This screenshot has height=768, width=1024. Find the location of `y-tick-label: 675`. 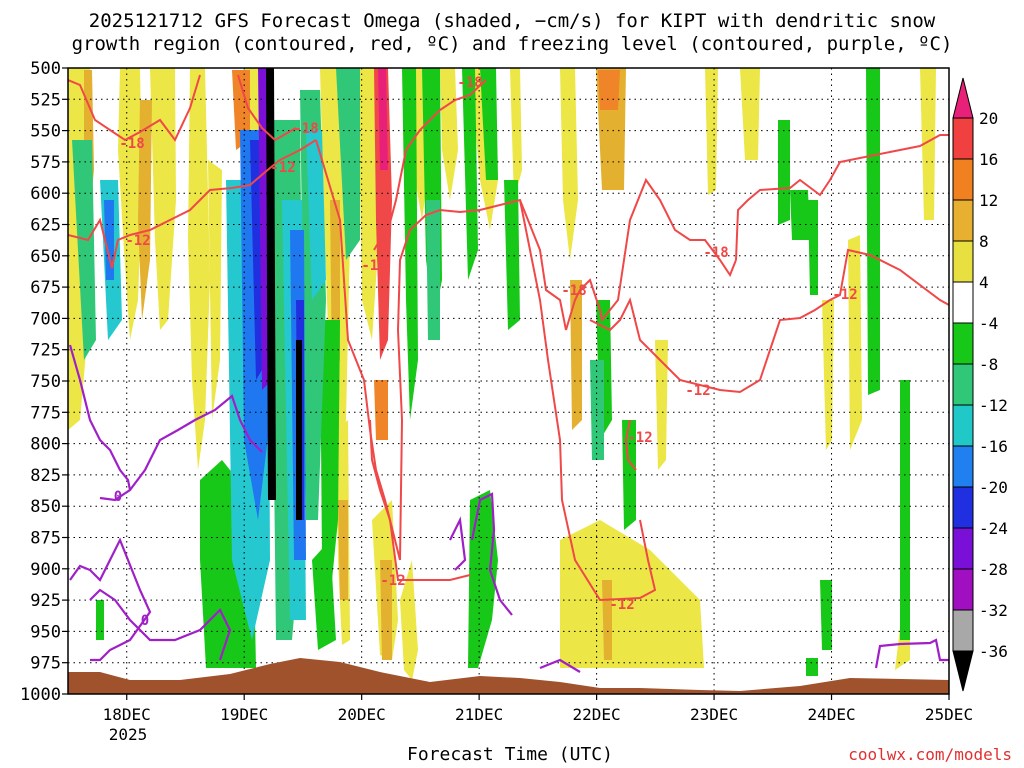

y-tick-label: 675 is located at coordinates (45, 288).